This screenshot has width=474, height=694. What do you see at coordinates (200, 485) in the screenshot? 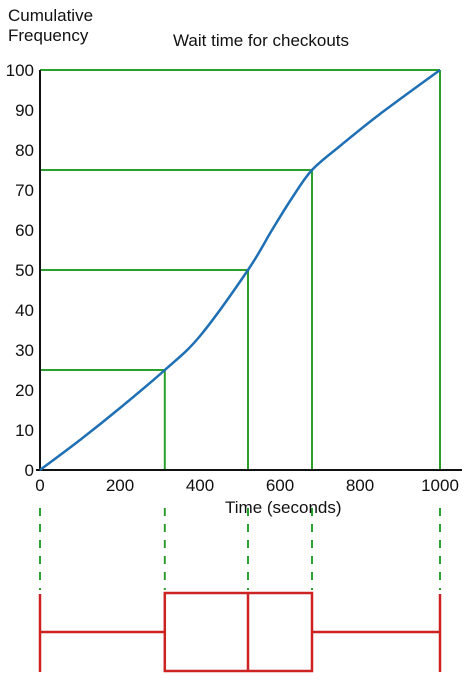
I see `x-tick-label: 400` at bounding box center [200, 485].